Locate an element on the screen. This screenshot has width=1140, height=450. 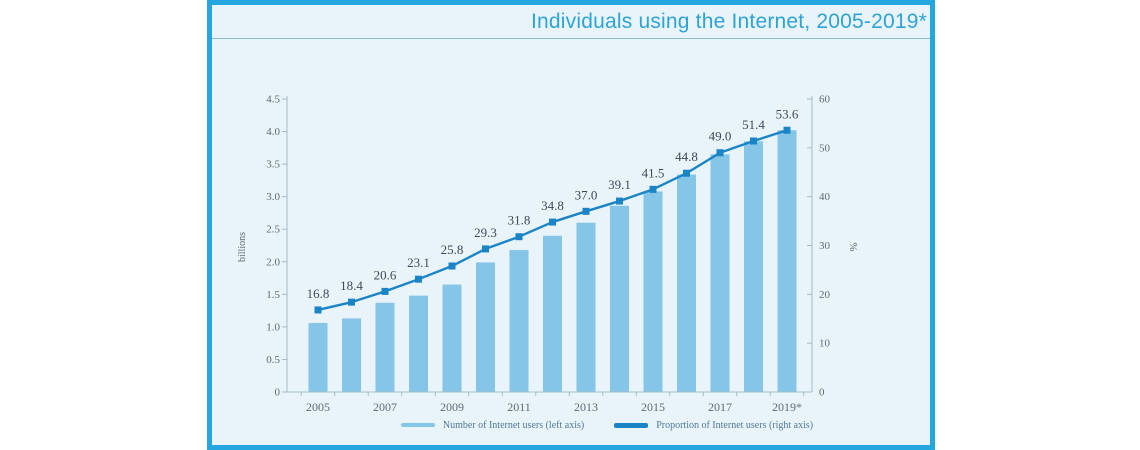
bar-2013 is located at coordinates (586, 307).